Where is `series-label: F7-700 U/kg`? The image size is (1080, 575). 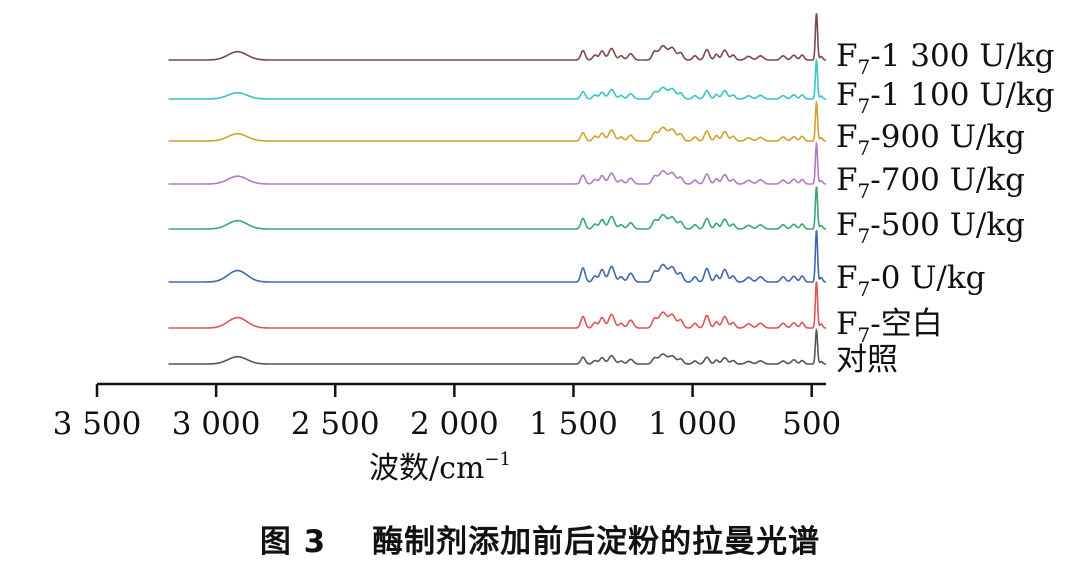
series-label: F7-700 U/kg is located at coordinates (930, 182).